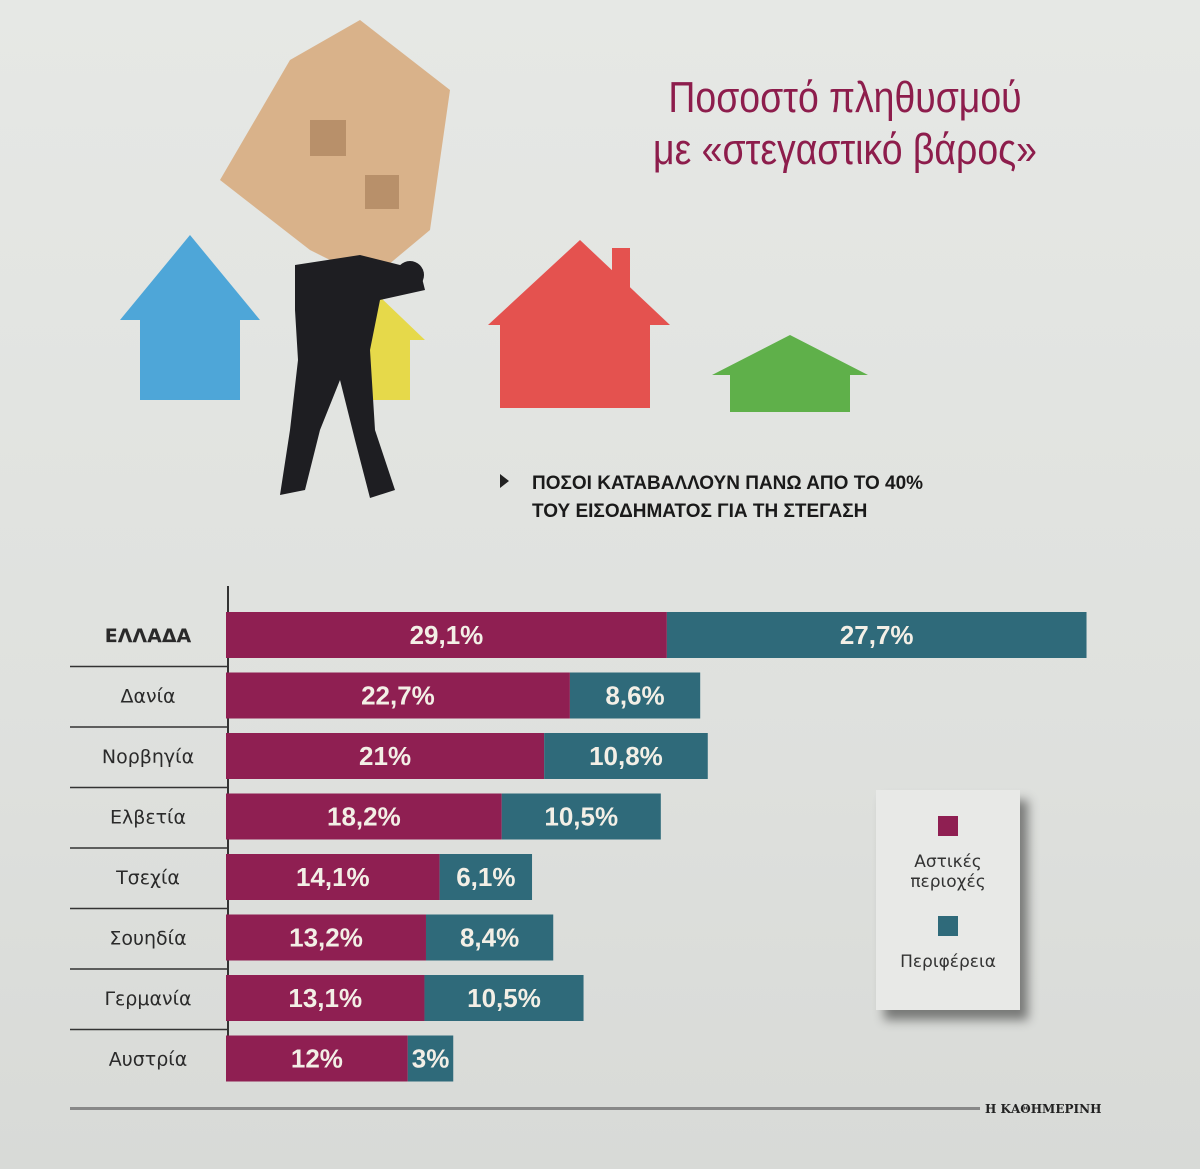 The image size is (1200, 1169). I want to click on subtitle-line: ΠΟΣΟΙ ΚΑΤΑΒΑΛΛΟΥΝ ΠΑΝΩ ΑΠΟ ΤΟ 40%, so click(728, 483).